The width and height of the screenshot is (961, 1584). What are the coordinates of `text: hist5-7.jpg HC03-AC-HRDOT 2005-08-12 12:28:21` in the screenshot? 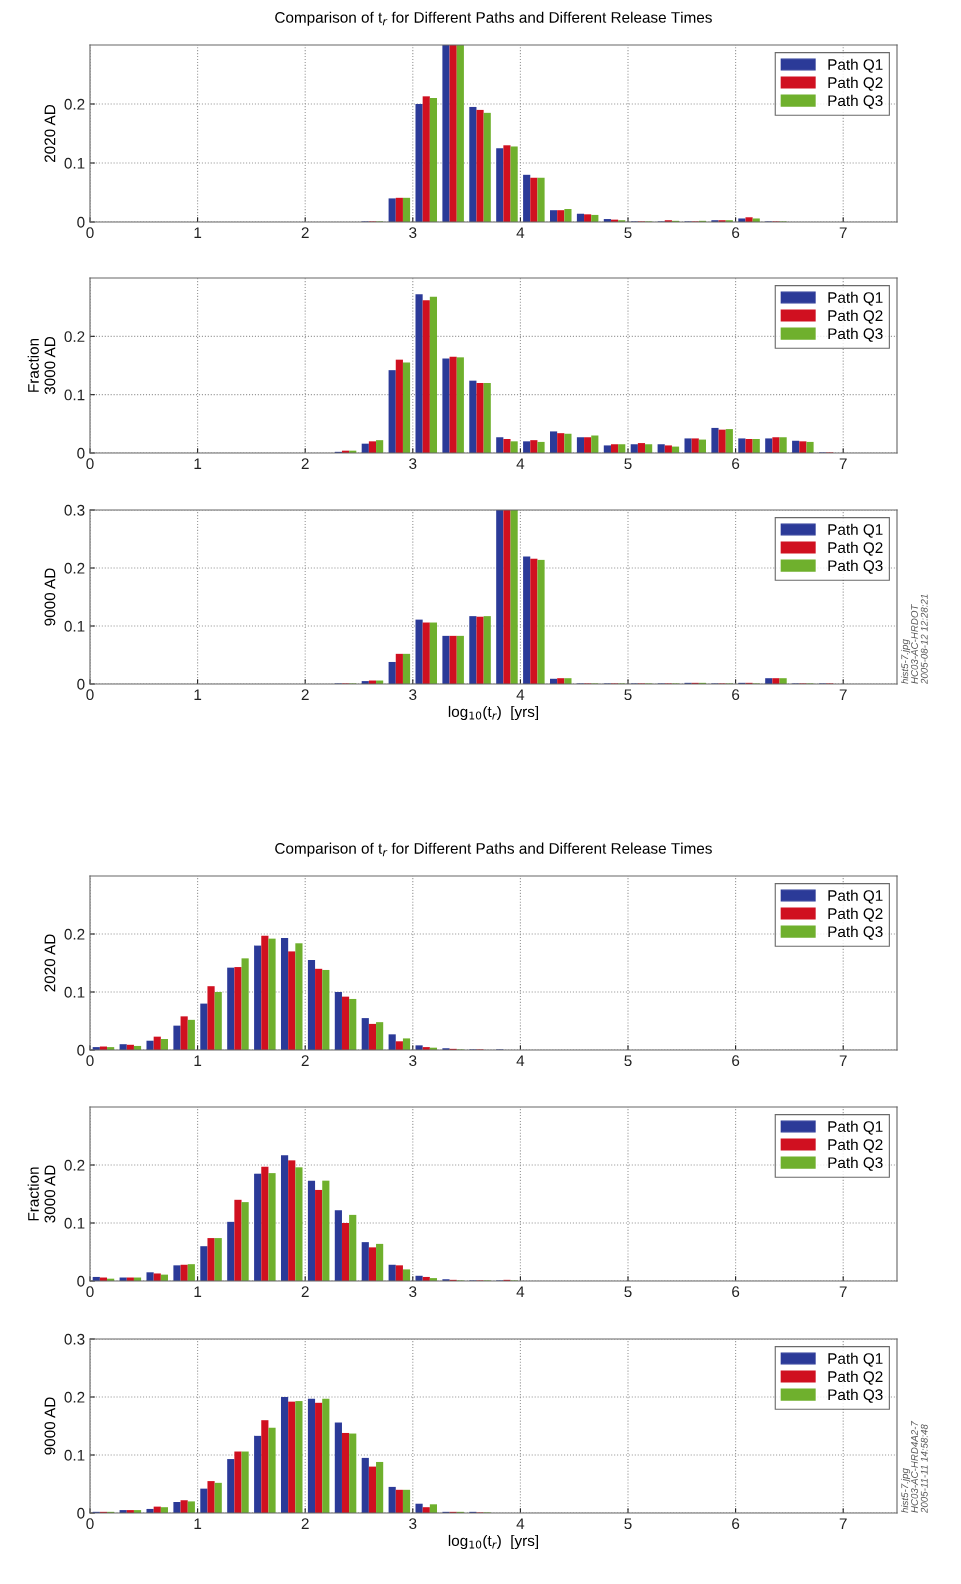 It's located at (914, 639).